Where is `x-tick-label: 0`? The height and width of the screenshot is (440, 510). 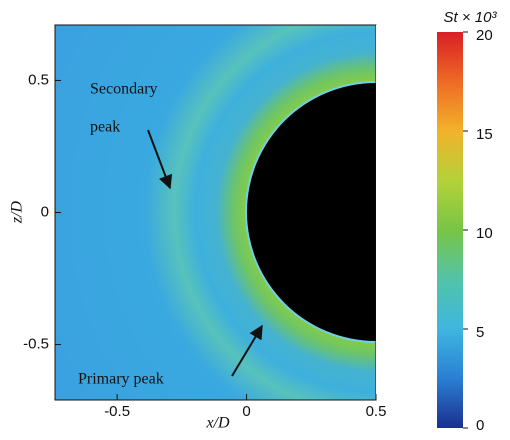
x-tick-label: 0 is located at coordinates (246, 411).